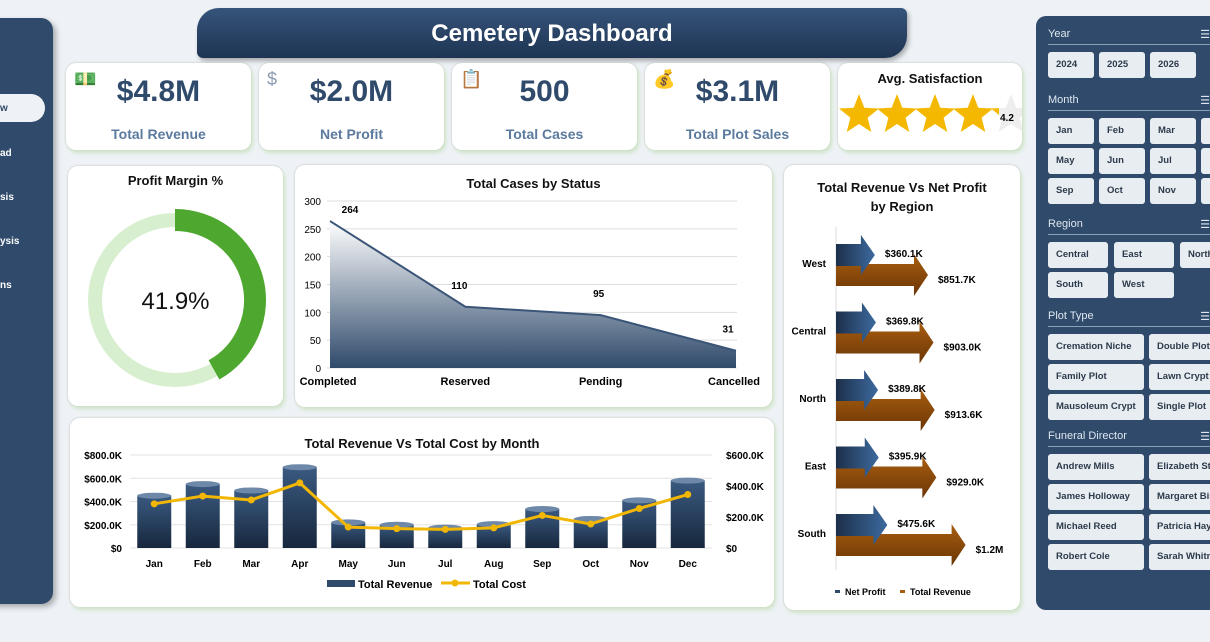 The width and height of the screenshot is (1210, 642). What do you see at coordinates (905, 322) in the screenshot?
I see `profit-label: $369.8K` at bounding box center [905, 322].